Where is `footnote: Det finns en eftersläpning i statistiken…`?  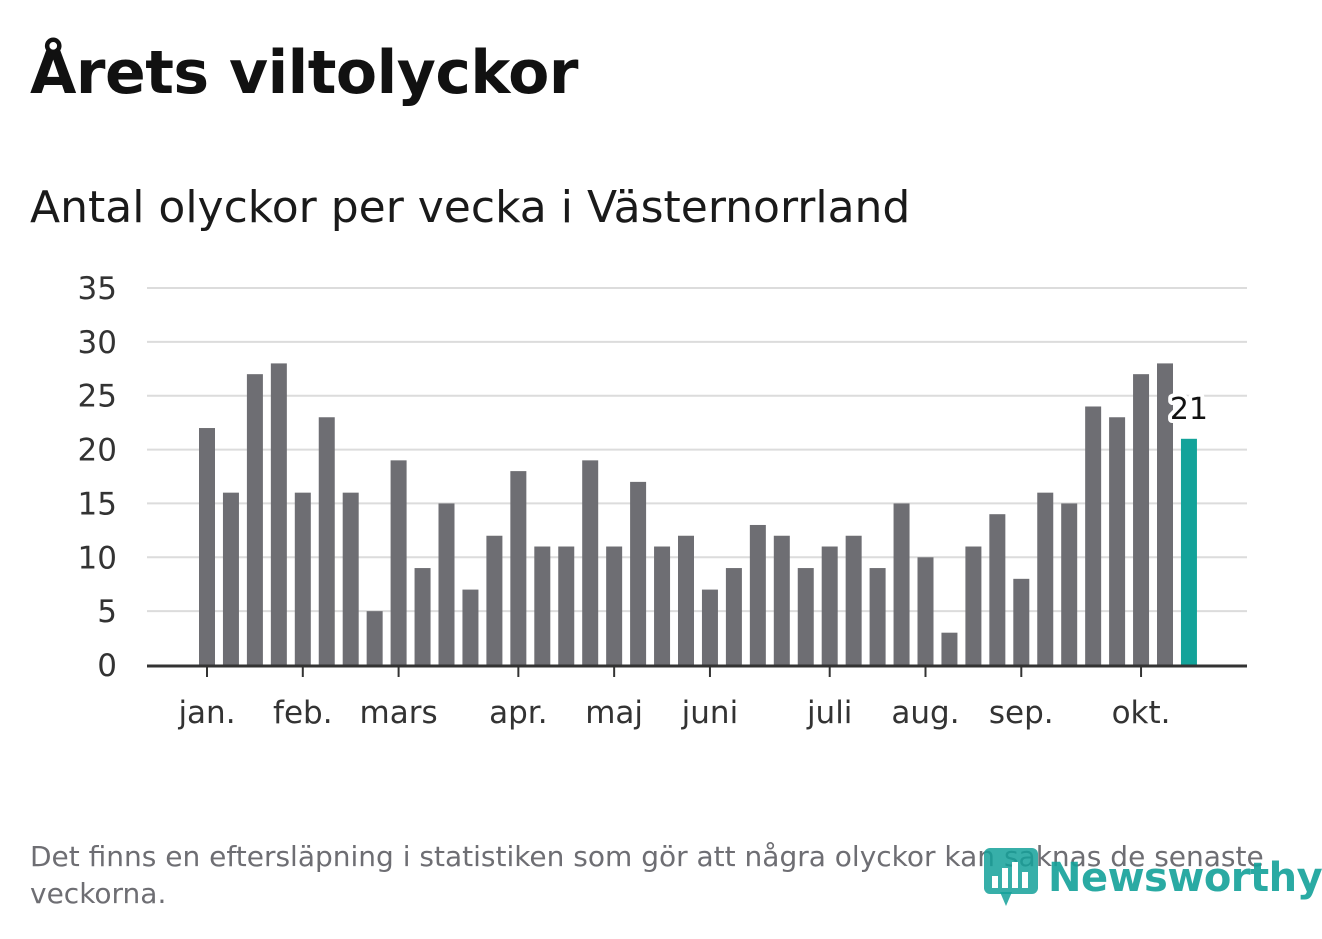 footnote: Det finns en eftersläpning i statistiken… is located at coordinates (647, 875).